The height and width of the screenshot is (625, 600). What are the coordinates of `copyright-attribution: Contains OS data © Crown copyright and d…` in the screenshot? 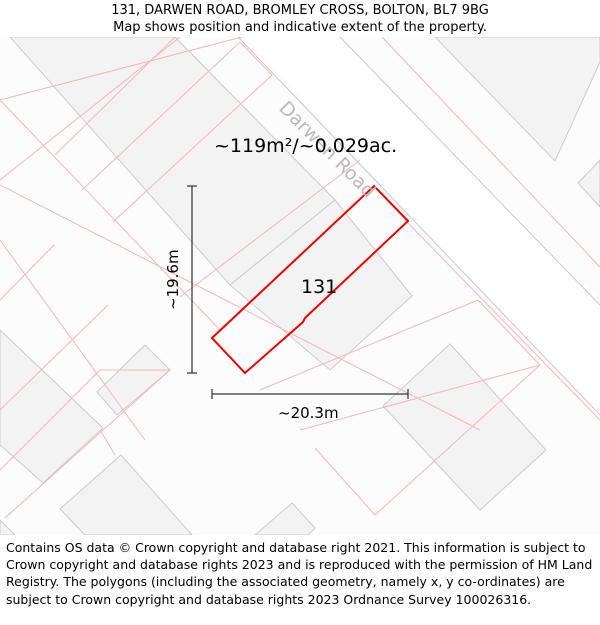 It's located at (299, 573).